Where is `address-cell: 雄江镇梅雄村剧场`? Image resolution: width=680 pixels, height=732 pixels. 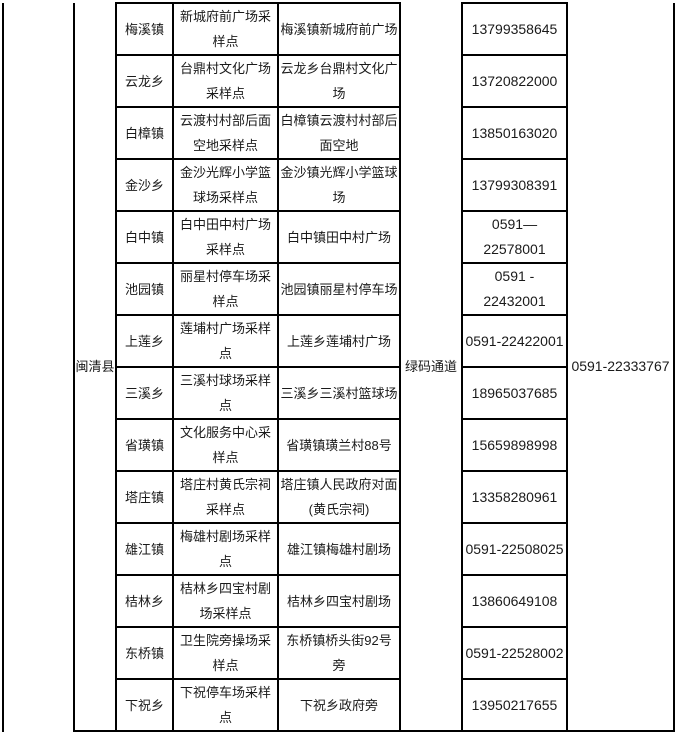 address-cell: 雄江镇梅雄村剧场 is located at coordinates (339, 549).